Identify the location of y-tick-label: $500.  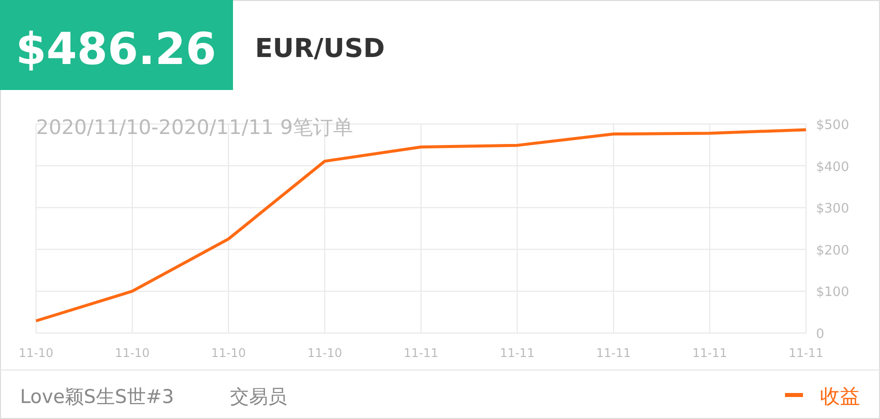
(833, 125).